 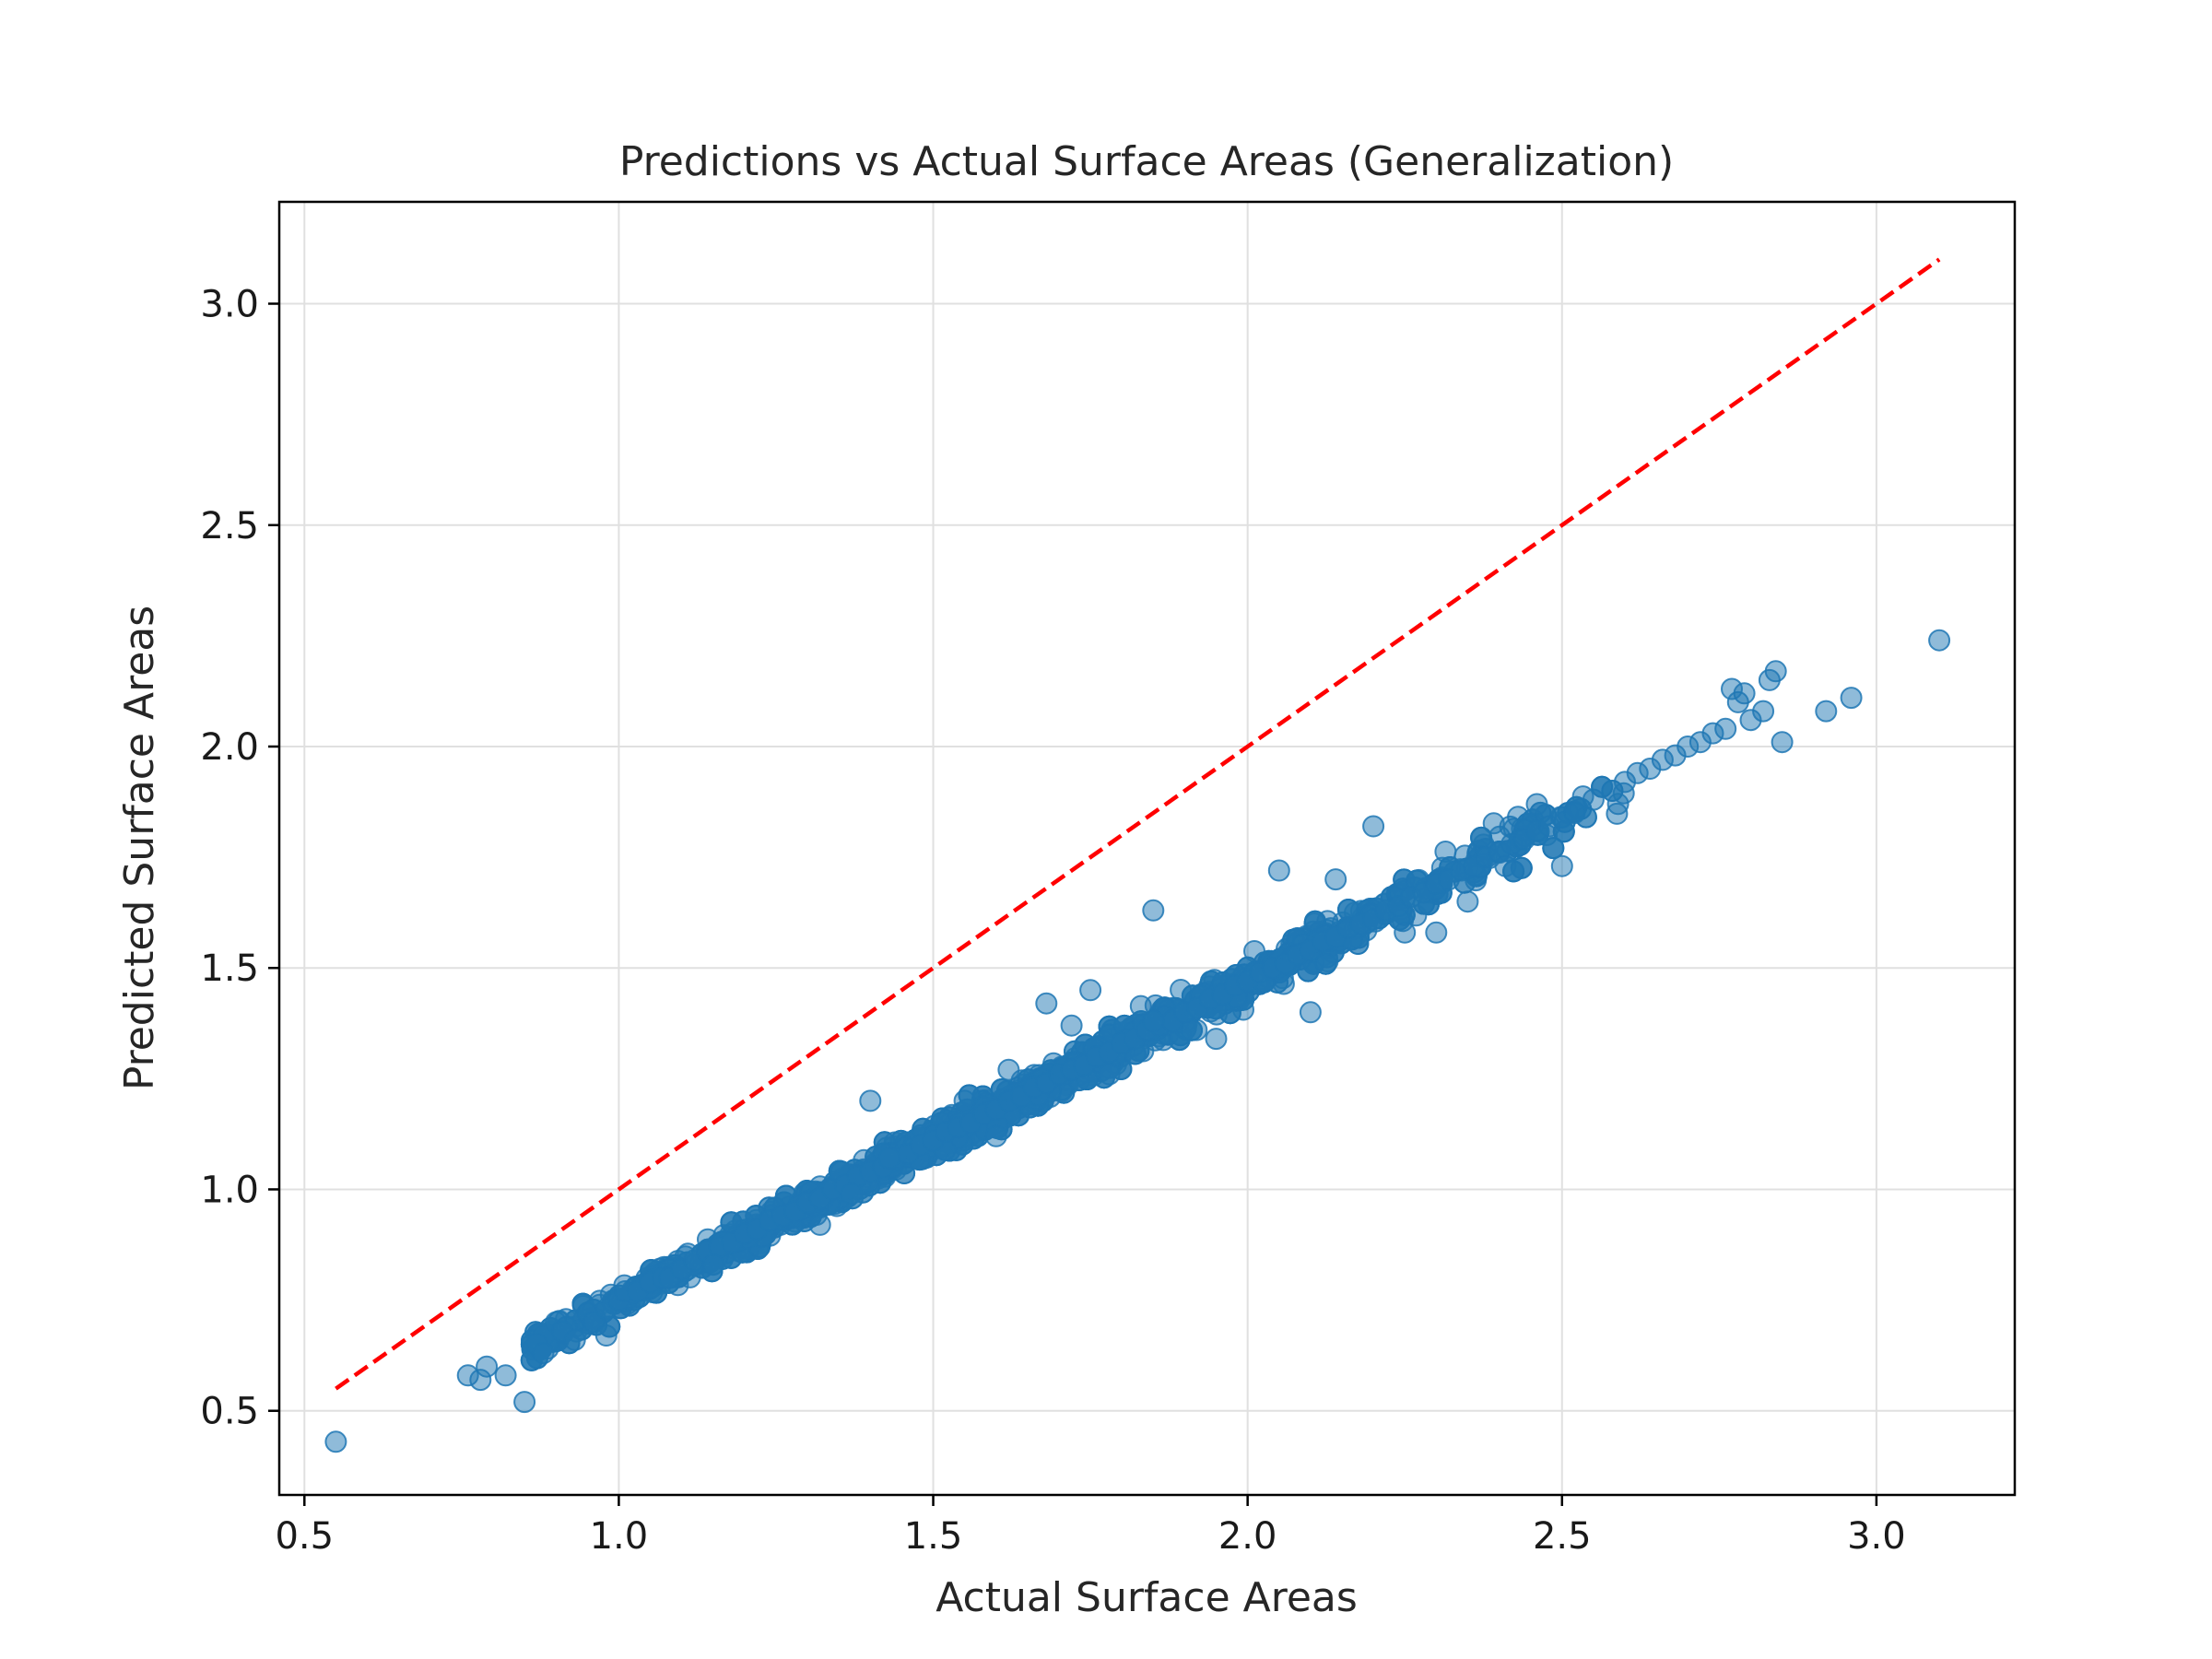 I want to click on y-tick-label: 2.5, so click(x=229, y=526).